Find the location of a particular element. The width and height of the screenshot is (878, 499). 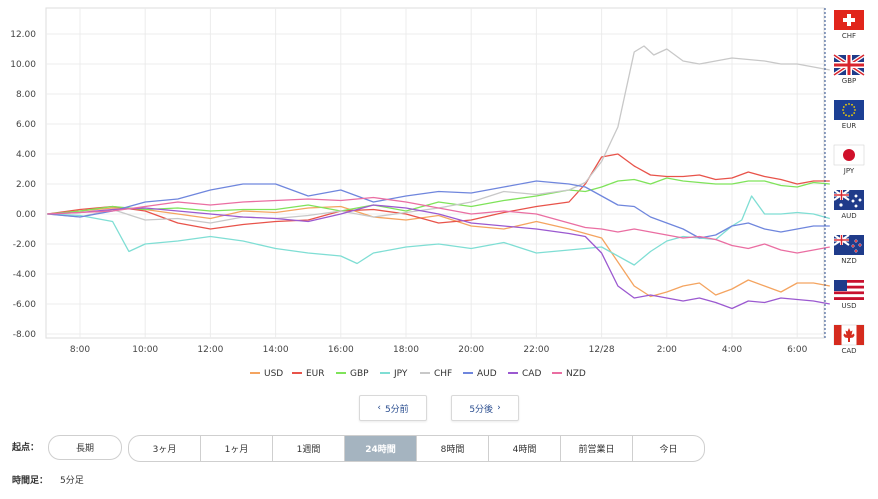

origin-option-long: 長期 is located at coordinates (85, 447).